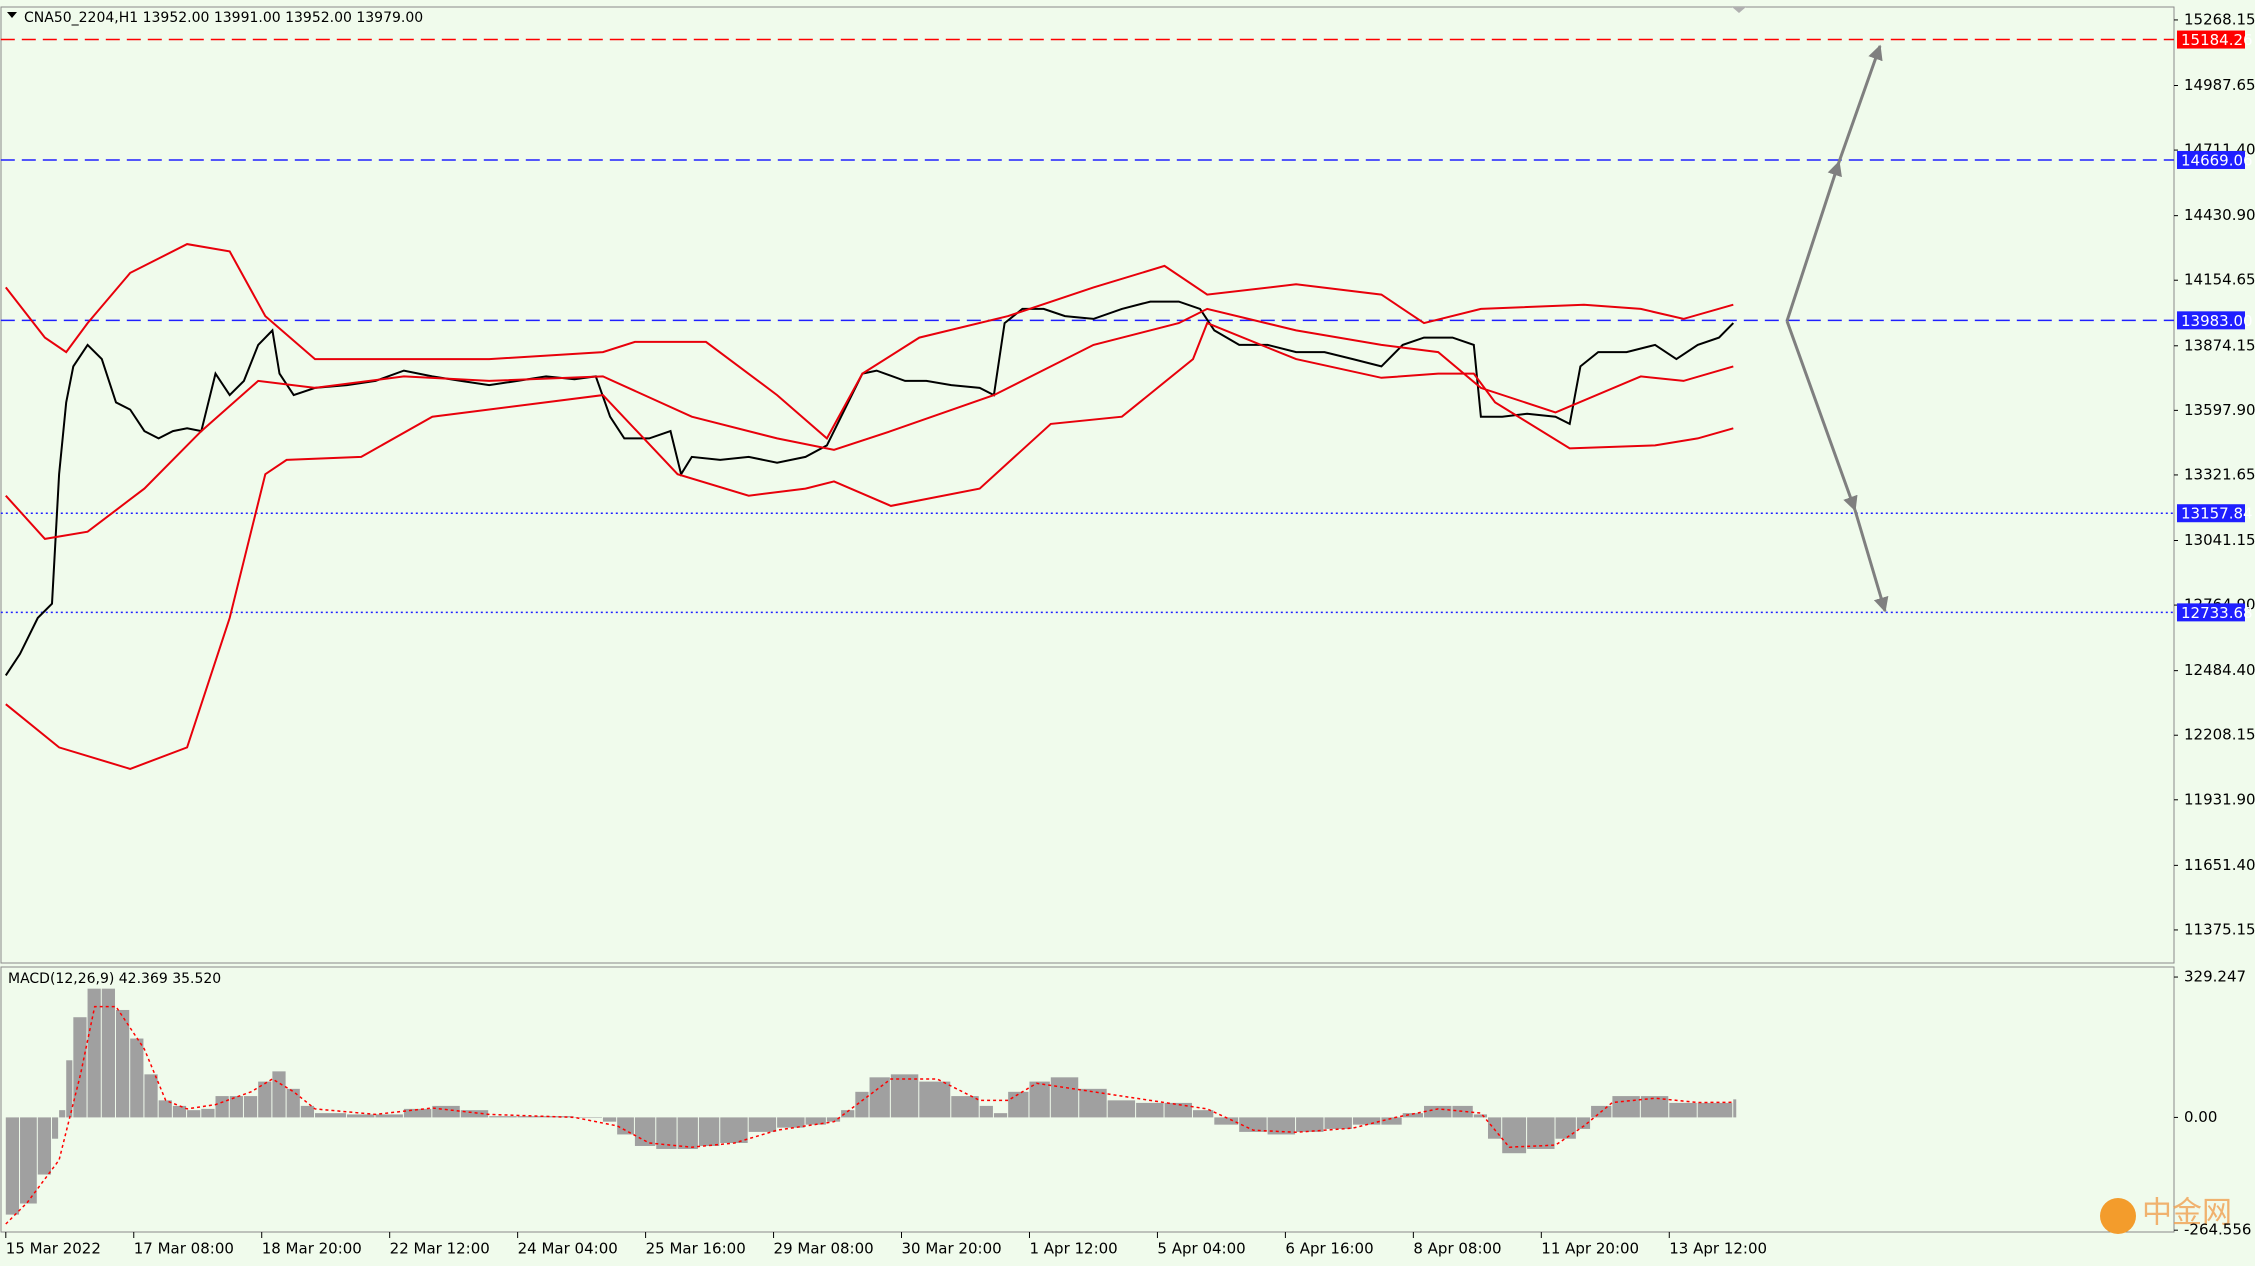 This screenshot has width=2255, height=1266. Describe the element at coordinates (2219, 410) in the screenshot. I see `y-tick-label: 13597.90` at that location.